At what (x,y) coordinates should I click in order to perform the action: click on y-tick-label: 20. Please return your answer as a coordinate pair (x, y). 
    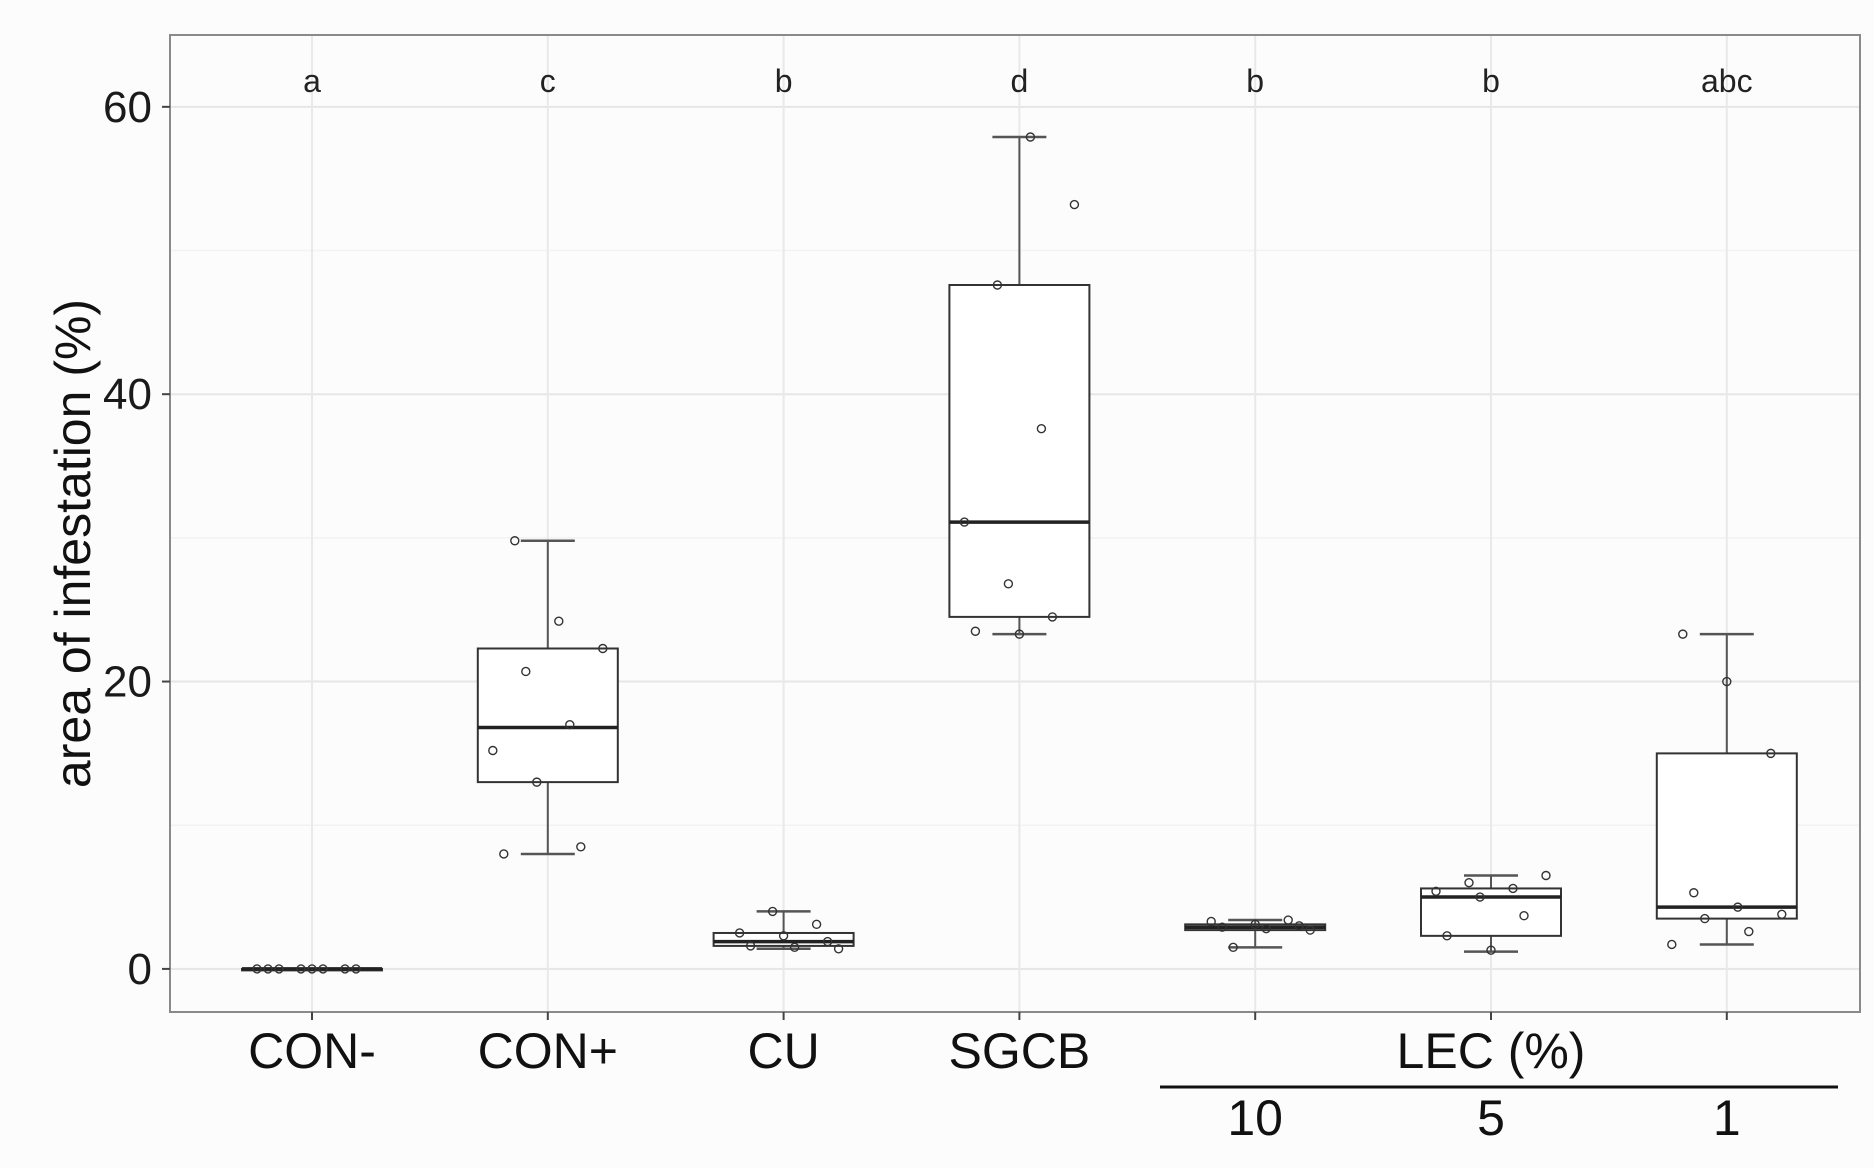
    Looking at the image, I should click on (127, 682).